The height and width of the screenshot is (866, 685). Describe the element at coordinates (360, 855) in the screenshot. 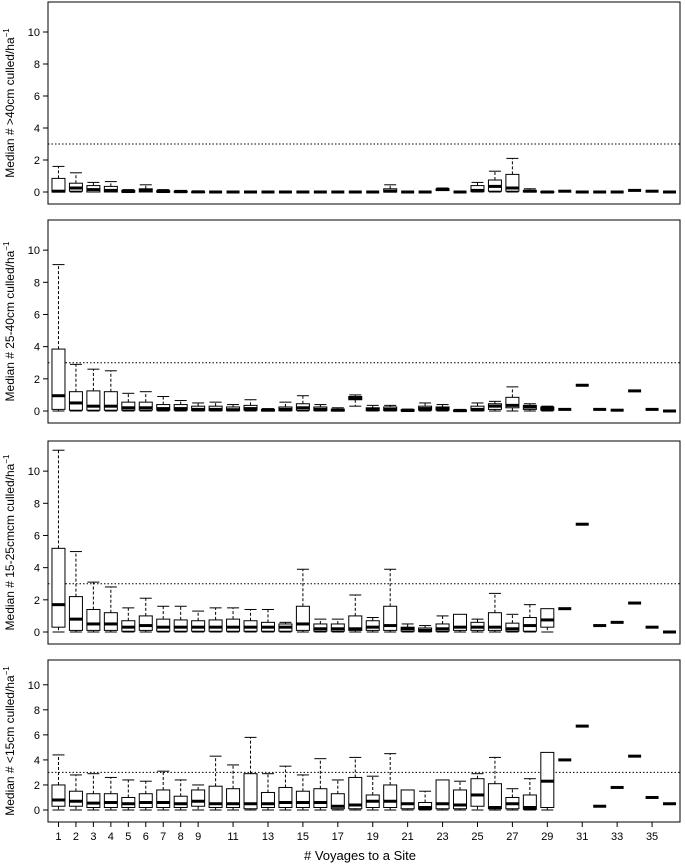

I see `x-axis-label: # Voyages to a Site` at that location.